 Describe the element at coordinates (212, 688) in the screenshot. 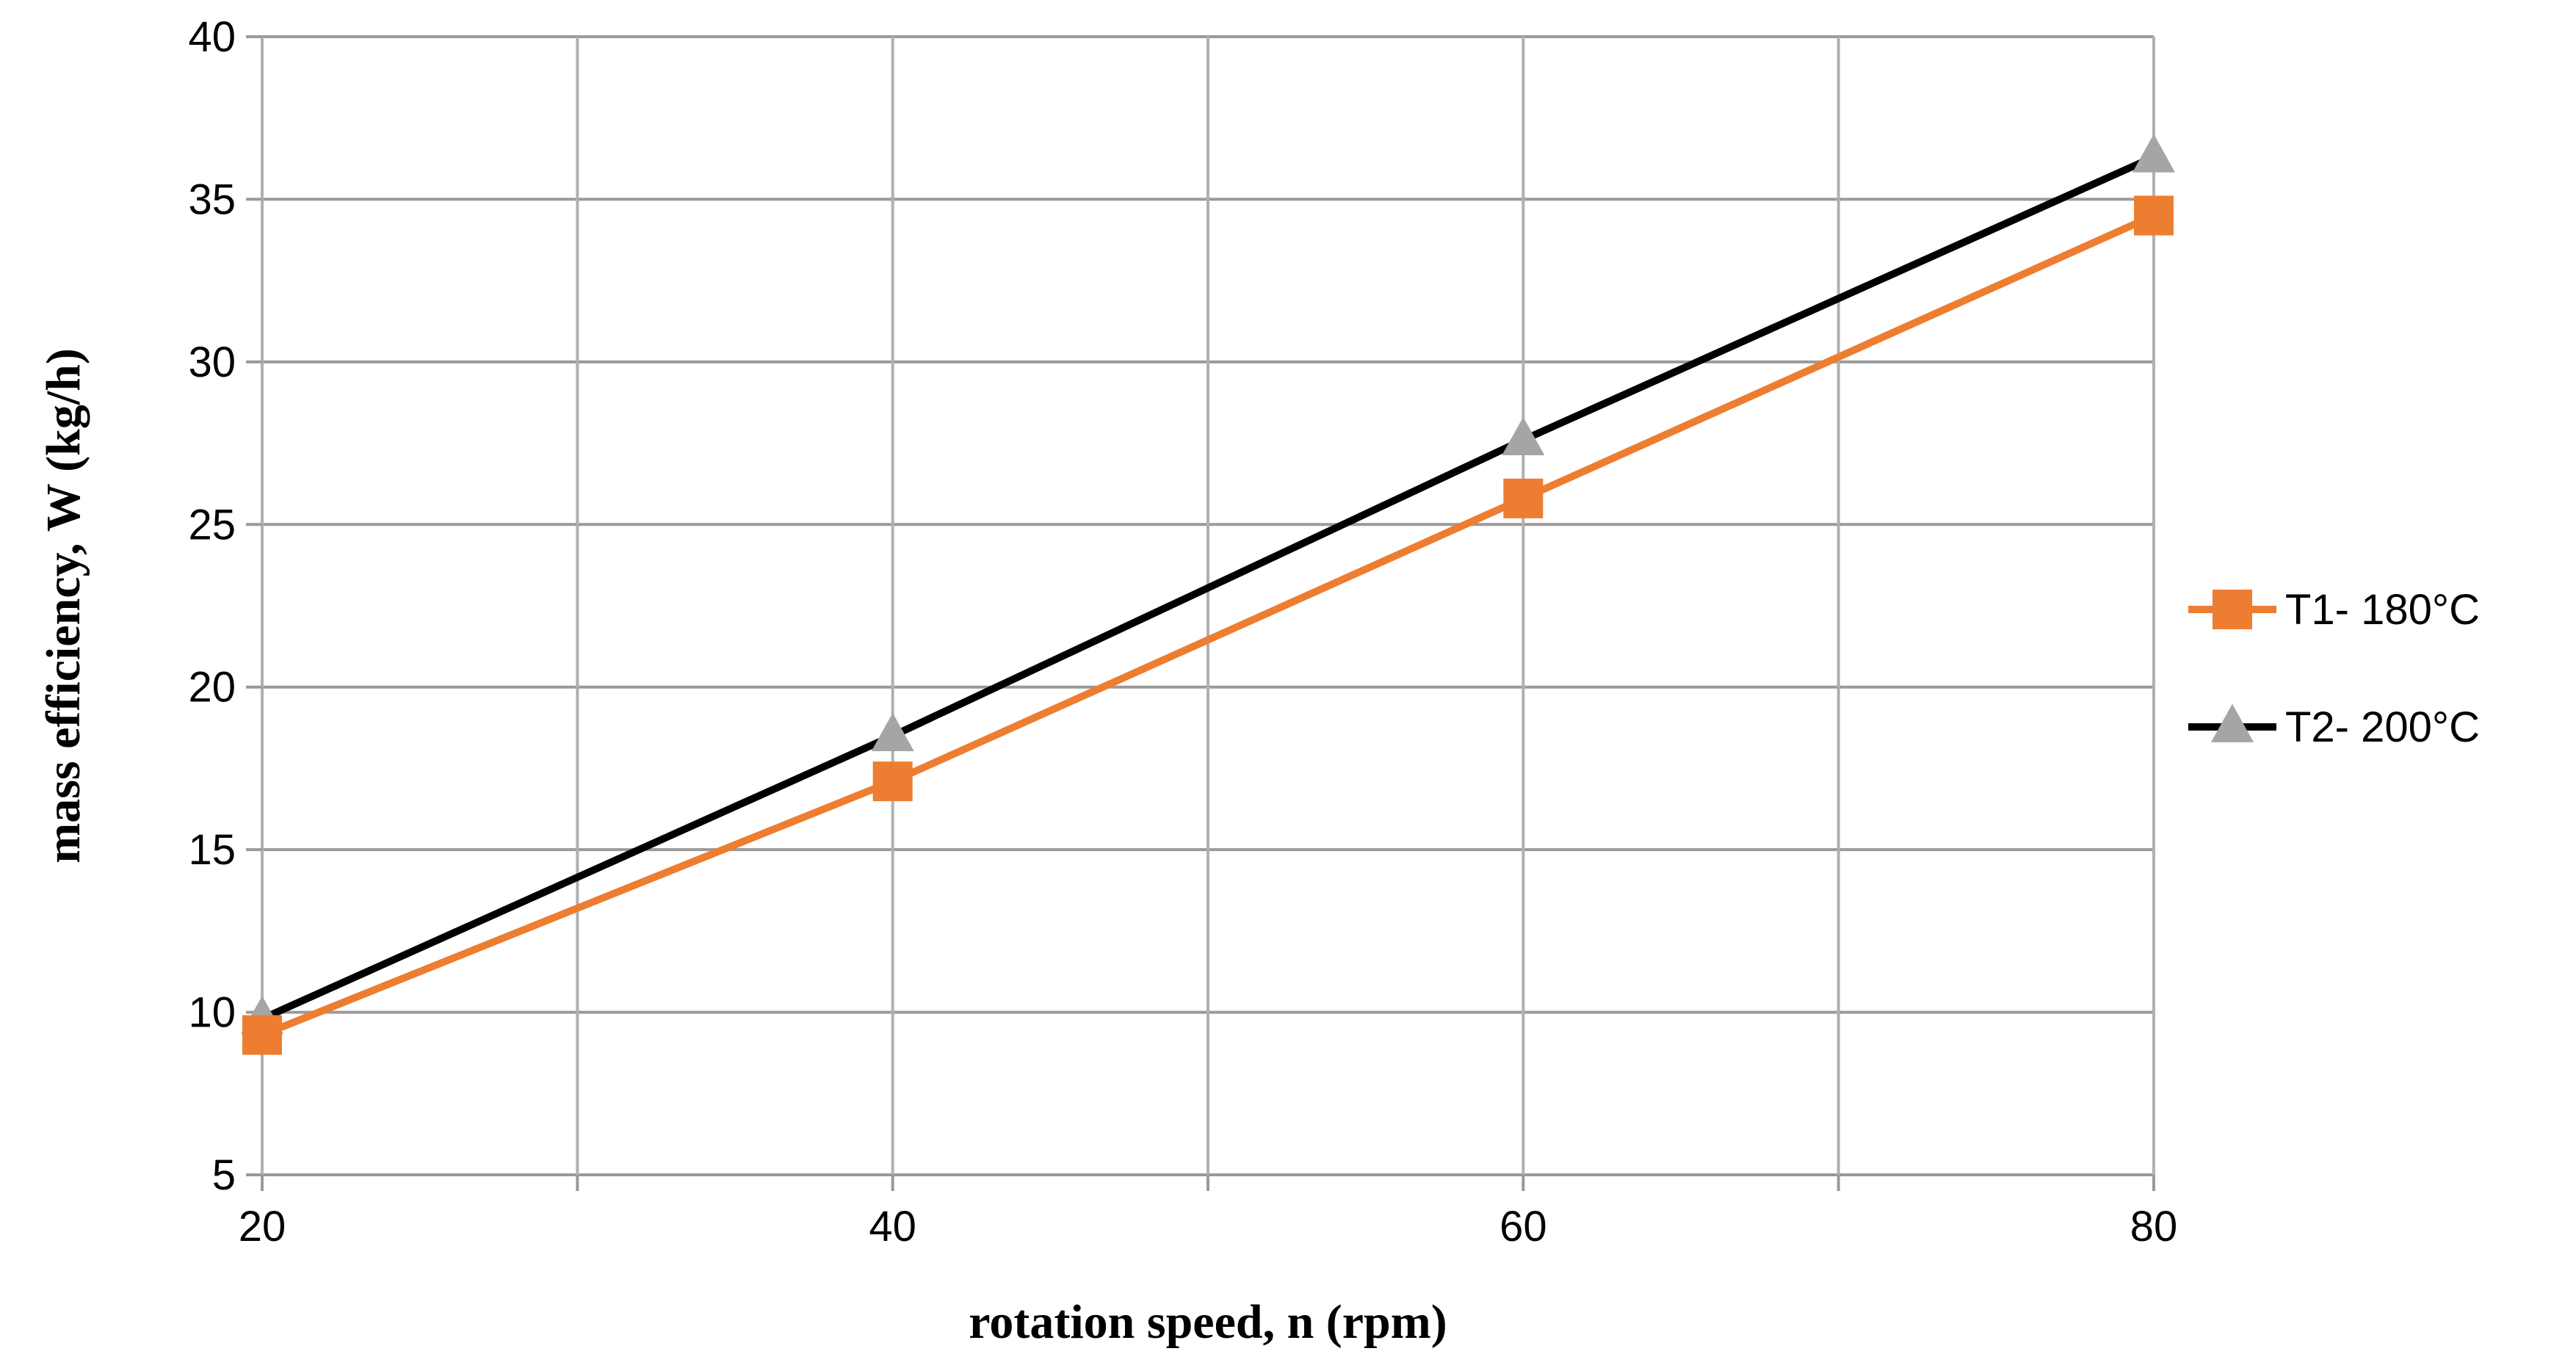

I see `y-tick-label: 20` at that location.